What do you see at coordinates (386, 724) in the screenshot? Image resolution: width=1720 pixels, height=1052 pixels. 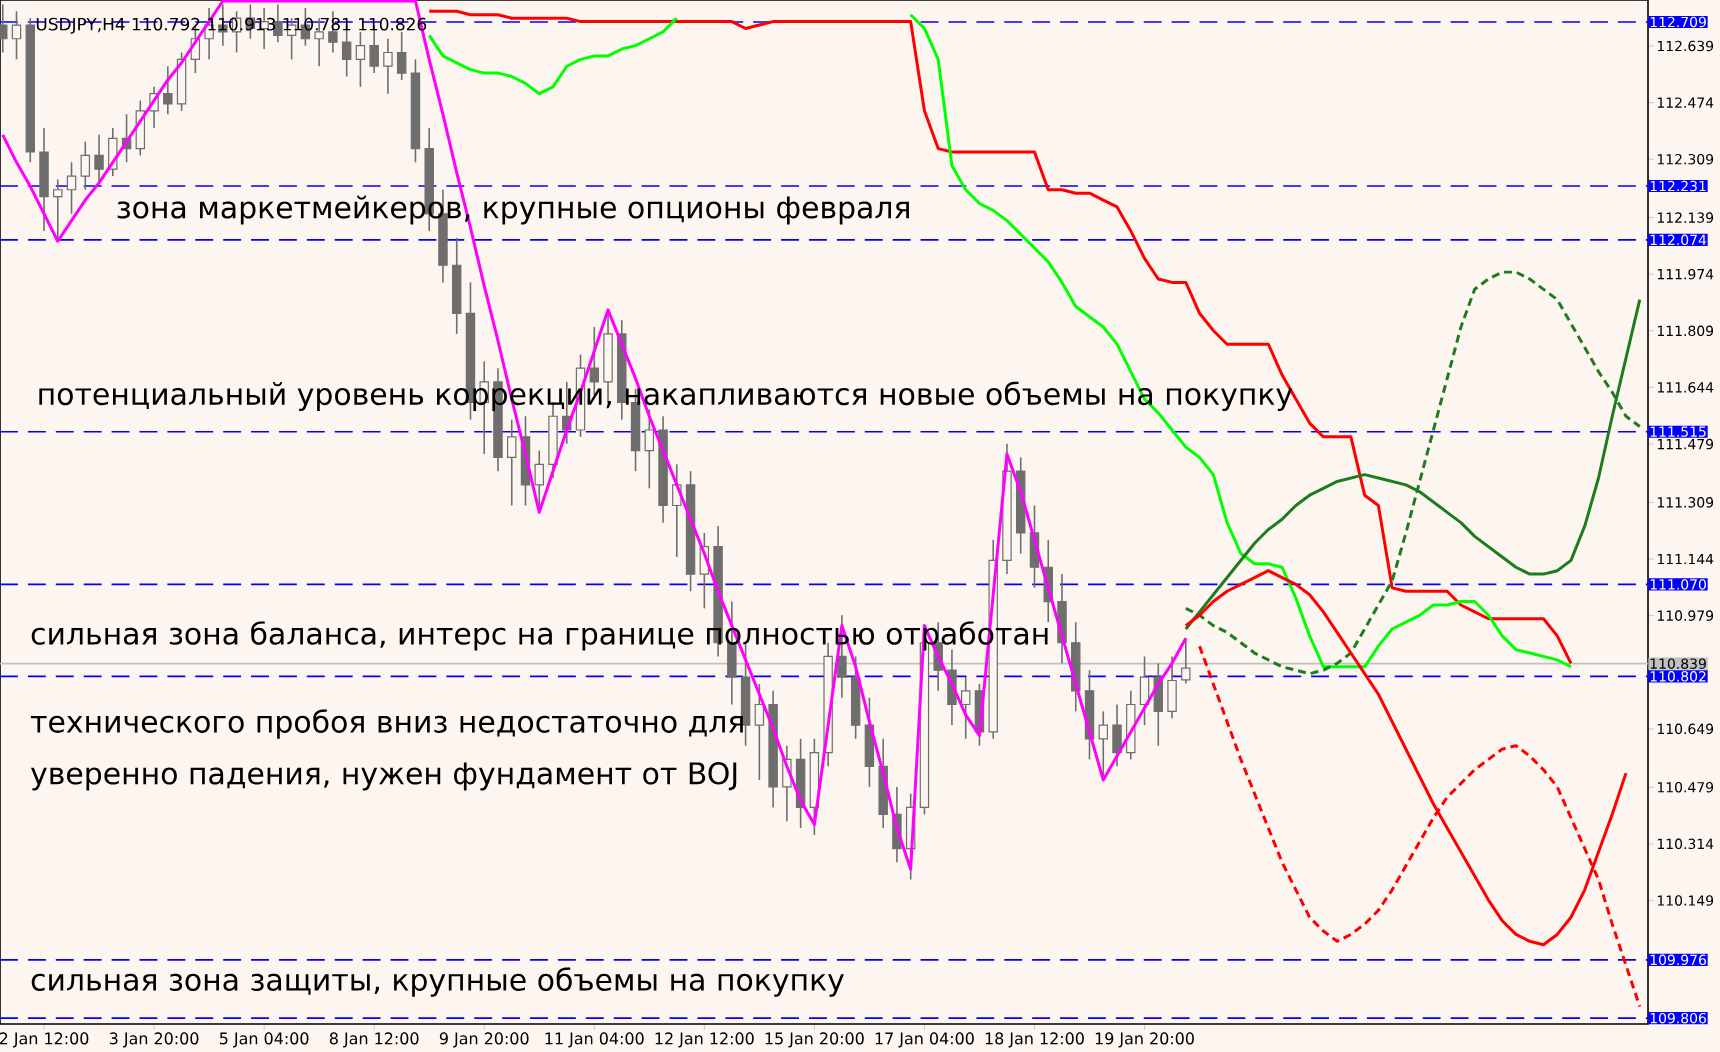 I see `annotation: технического пробоя вниз недостаточно для` at bounding box center [386, 724].